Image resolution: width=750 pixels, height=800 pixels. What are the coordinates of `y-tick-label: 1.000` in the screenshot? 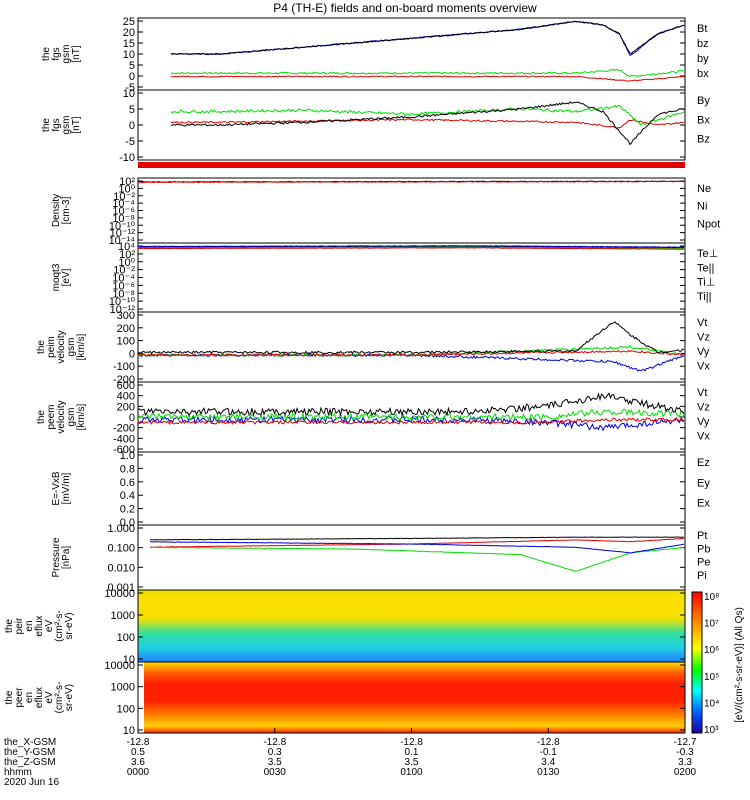 It's located at (121, 529).